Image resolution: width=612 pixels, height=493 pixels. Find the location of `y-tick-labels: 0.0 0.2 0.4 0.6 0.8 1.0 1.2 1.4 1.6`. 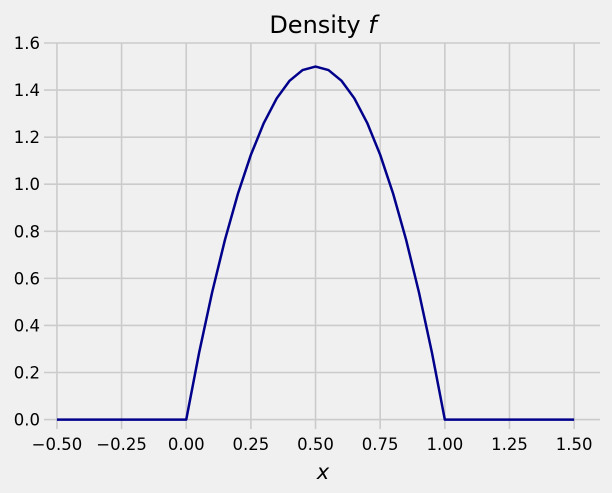

y-tick-labels: 0.0 0.2 0.4 0.6 0.8 1.0 1.2 1.4 1.6 is located at coordinates (27, 232).